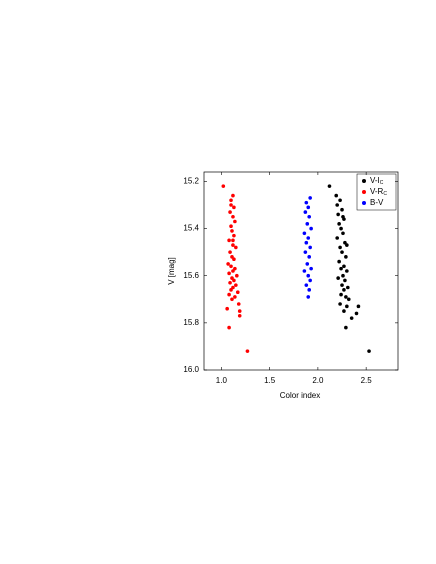 The height and width of the screenshot is (564, 436). What do you see at coordinates (318, 380) in the screenshot?
I see `x-tick-label: 2.0` at bounding box center [318, 380].